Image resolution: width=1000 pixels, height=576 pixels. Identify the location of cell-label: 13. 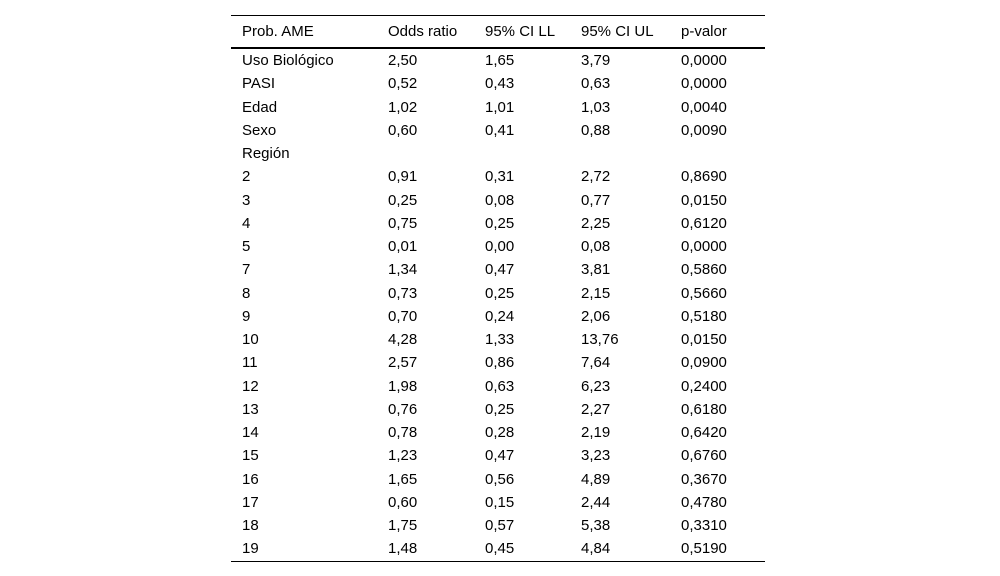
(250, 409).